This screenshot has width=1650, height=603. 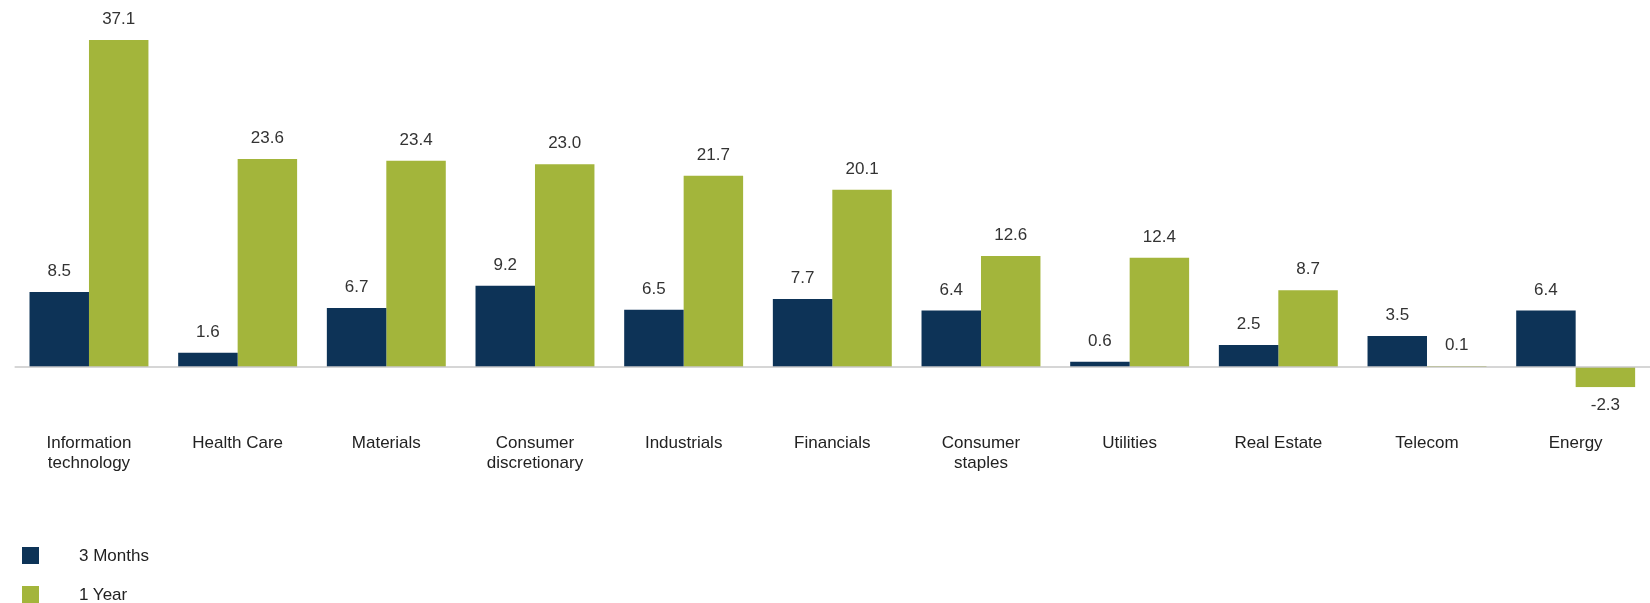 What do you see at coordinates (802, 278) in the screenshot?
I see `data-label: 7.7` at bounding box center [802, 278].